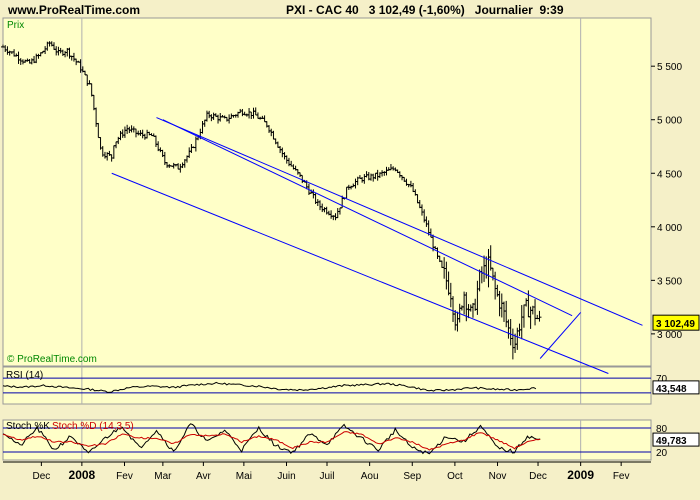  Describe the element at coordinates (244, 476) in the screenshot. I see `x-tick-label: Mai` at that location.